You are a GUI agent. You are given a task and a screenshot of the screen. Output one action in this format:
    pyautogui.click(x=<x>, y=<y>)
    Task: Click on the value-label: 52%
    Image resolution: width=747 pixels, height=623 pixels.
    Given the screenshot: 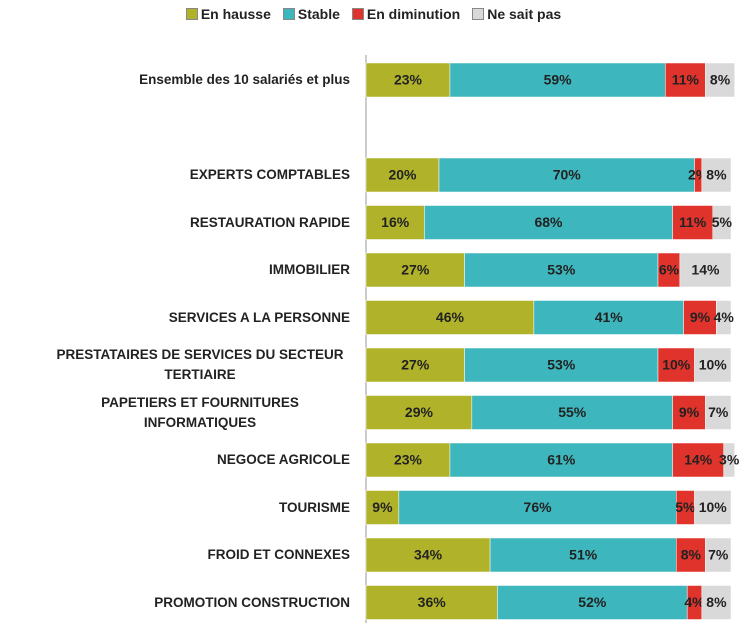 What is the action you would take?
    pyautogui.click(x=592, y=602)
    